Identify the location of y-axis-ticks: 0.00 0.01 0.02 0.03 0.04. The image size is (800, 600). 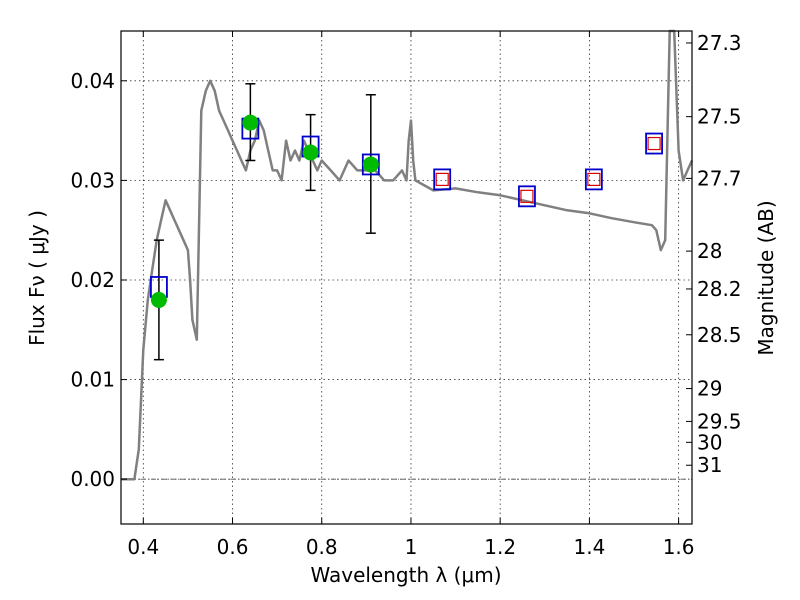
(98, 280).